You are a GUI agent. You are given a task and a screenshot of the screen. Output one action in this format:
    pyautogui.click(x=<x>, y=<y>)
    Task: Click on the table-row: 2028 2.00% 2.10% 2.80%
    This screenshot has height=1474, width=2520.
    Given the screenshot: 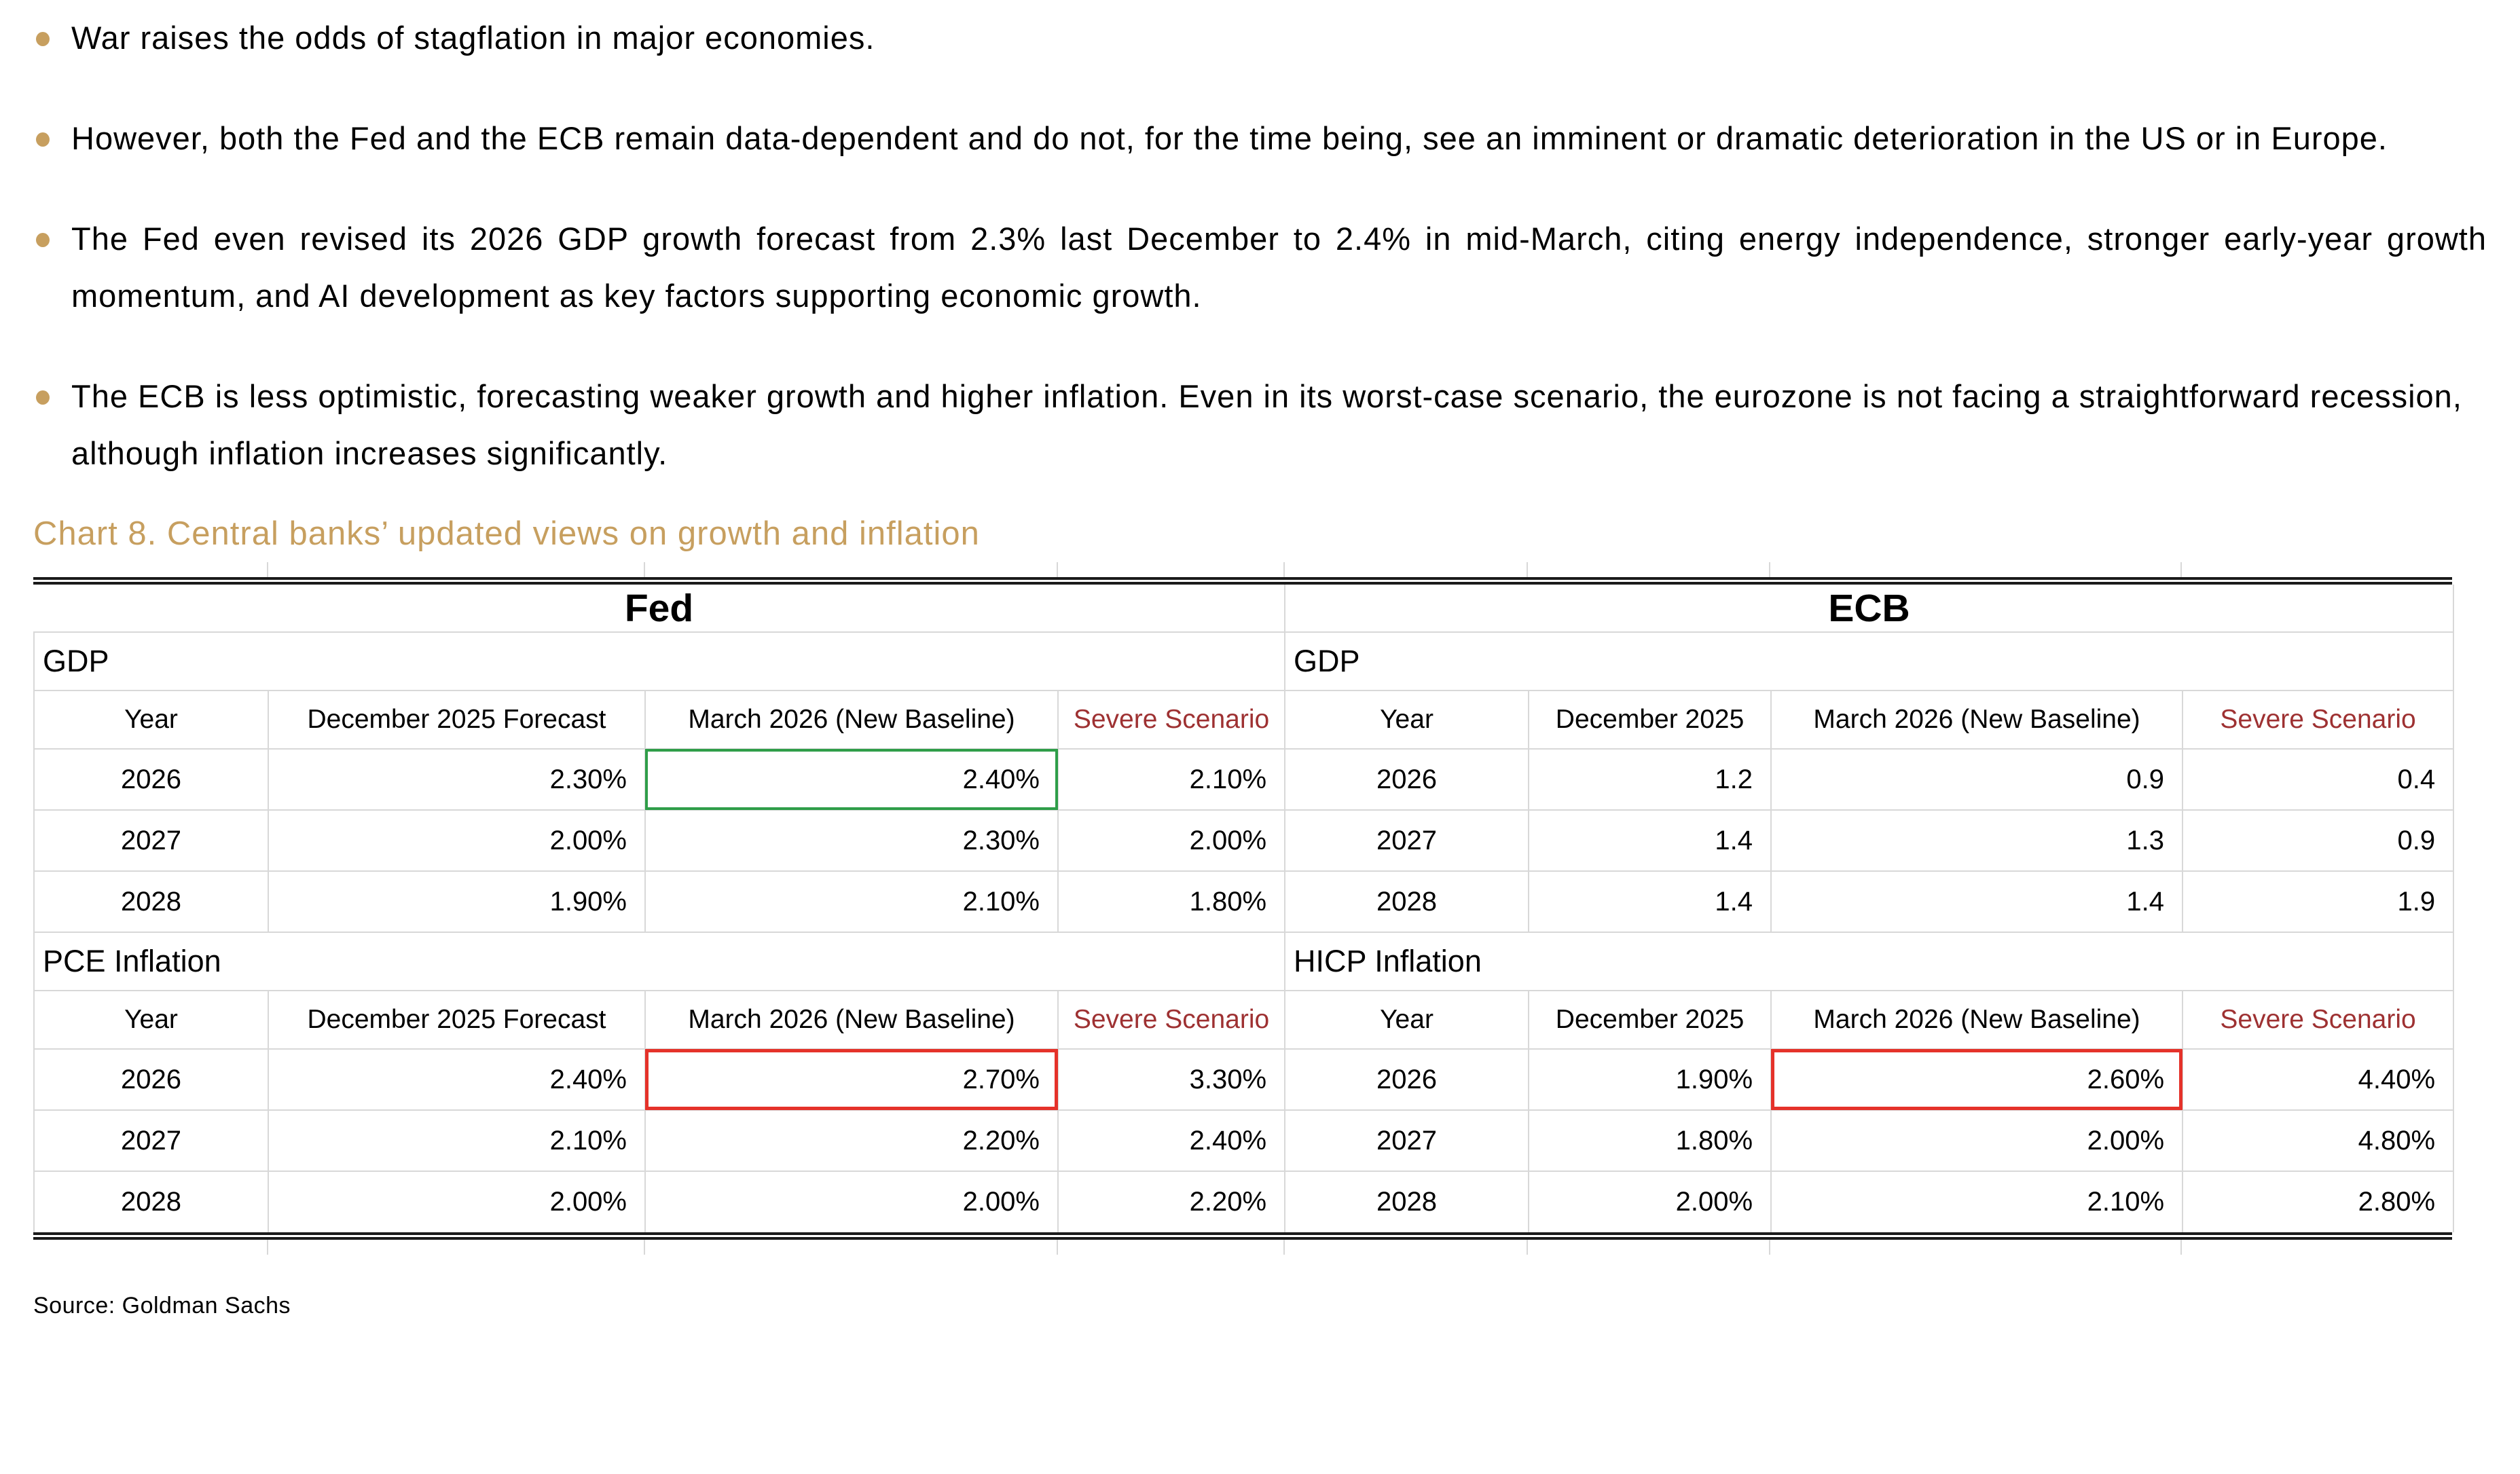 What is the action you would take?
    pyautogui.click(x=1870, y=1201)
    